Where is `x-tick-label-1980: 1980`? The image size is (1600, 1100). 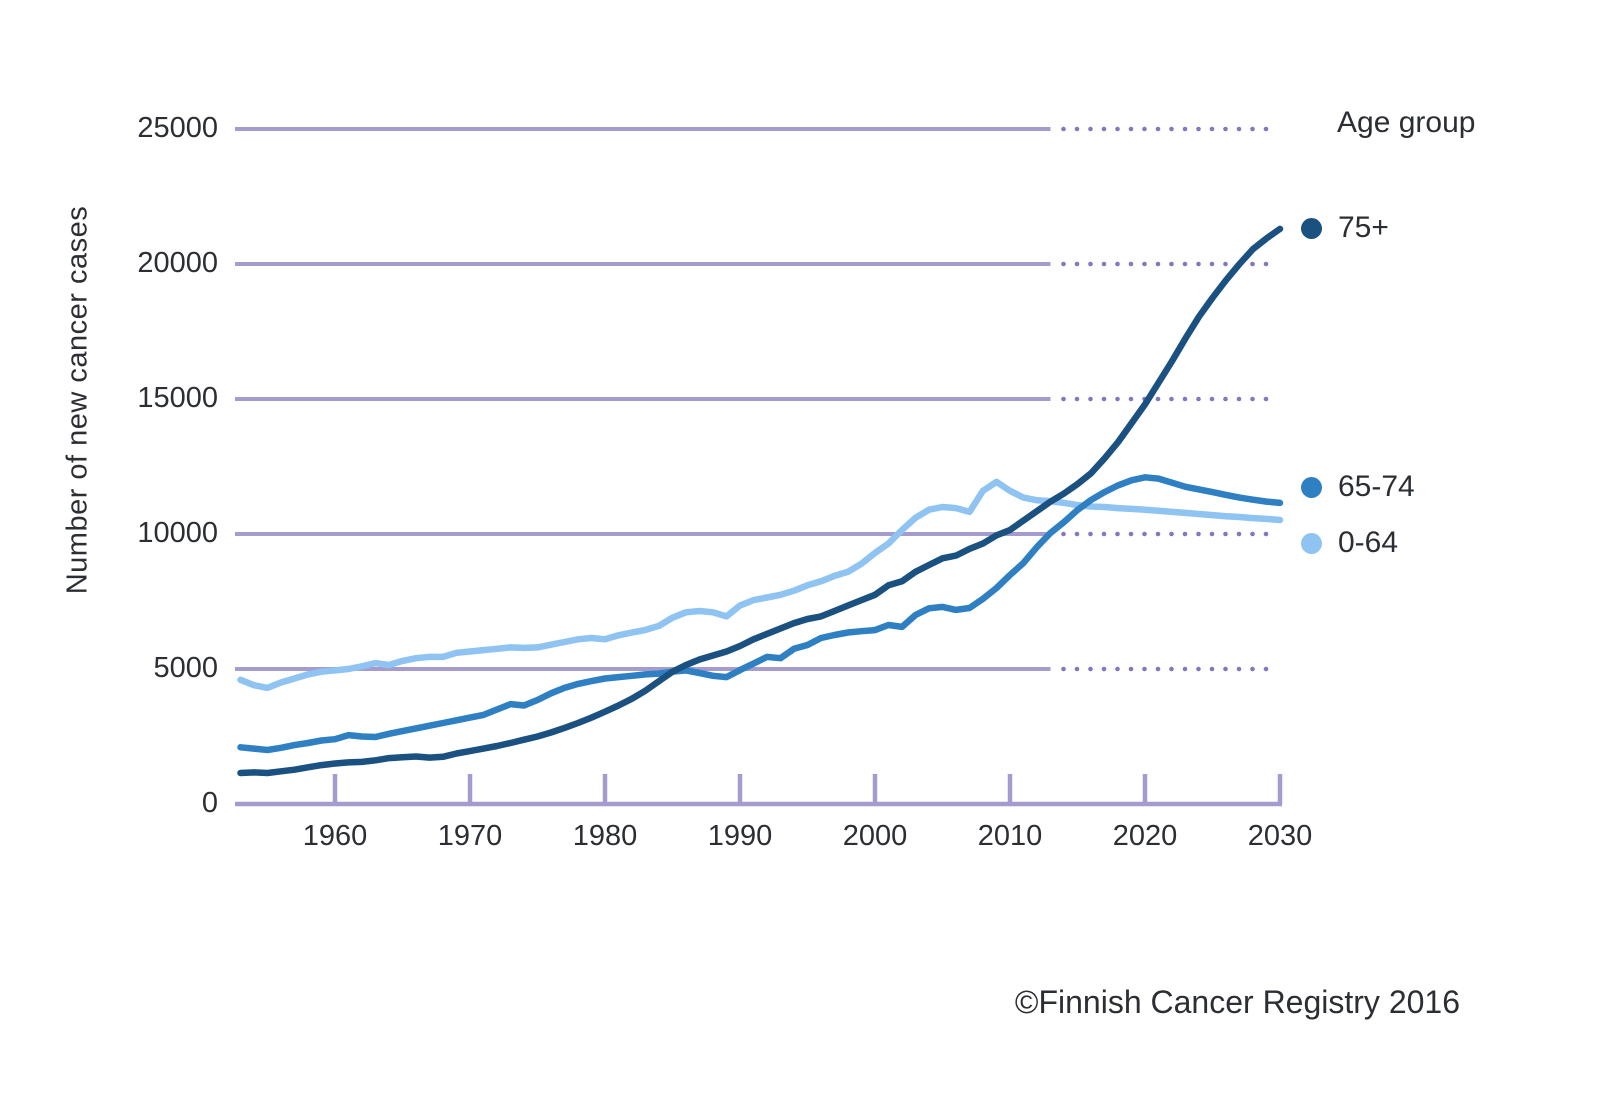 x-tick-label-1980: 1980 is located at coordinates (605, 836).